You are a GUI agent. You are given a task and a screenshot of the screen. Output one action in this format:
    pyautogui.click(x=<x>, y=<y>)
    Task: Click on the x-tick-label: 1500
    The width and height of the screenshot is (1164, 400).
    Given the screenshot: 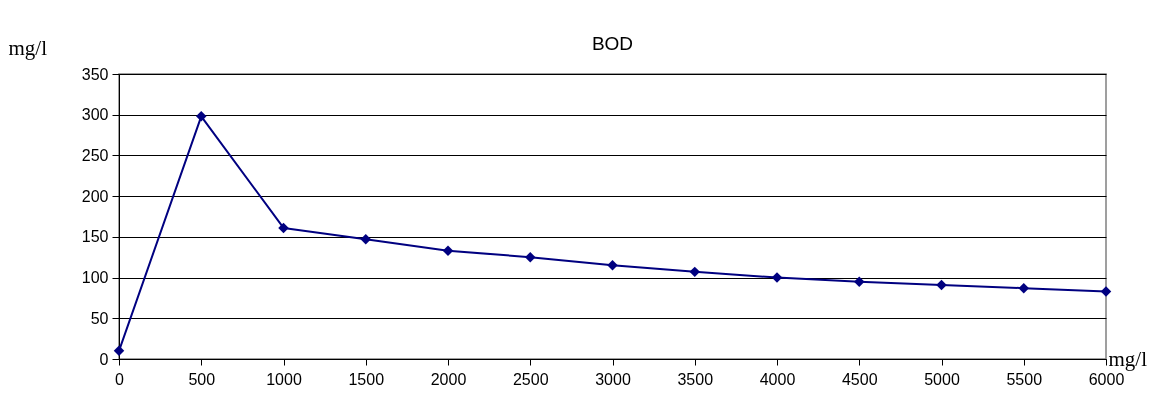 What is the action you would take?
    pyautogui.click(x=366, y=379)
    